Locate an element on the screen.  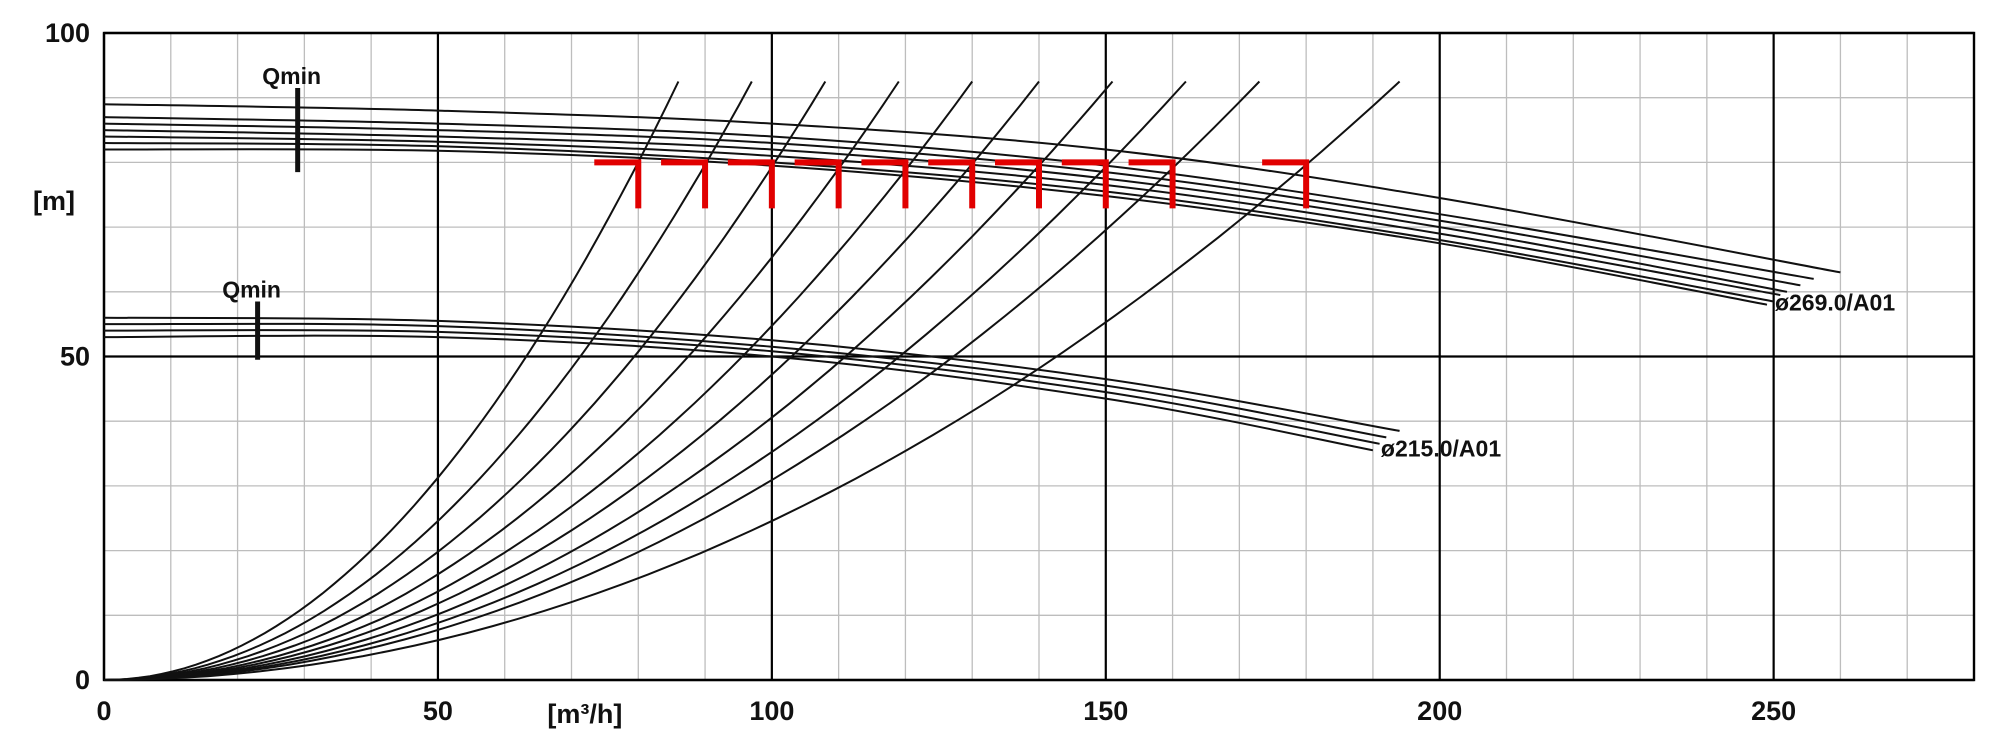
x-tick-label: 50 is located at coordinates (438, 711).